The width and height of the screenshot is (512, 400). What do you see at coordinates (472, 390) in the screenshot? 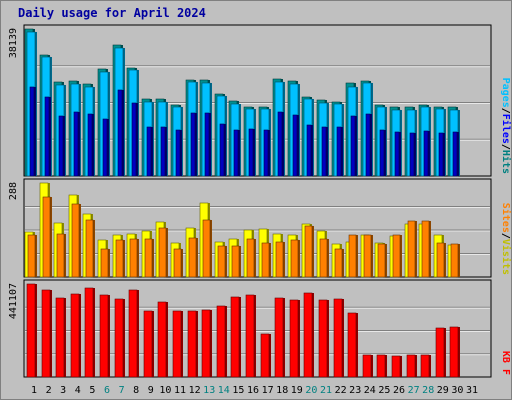
I see `day-label-31: 31` at bounding box center [472, 390].